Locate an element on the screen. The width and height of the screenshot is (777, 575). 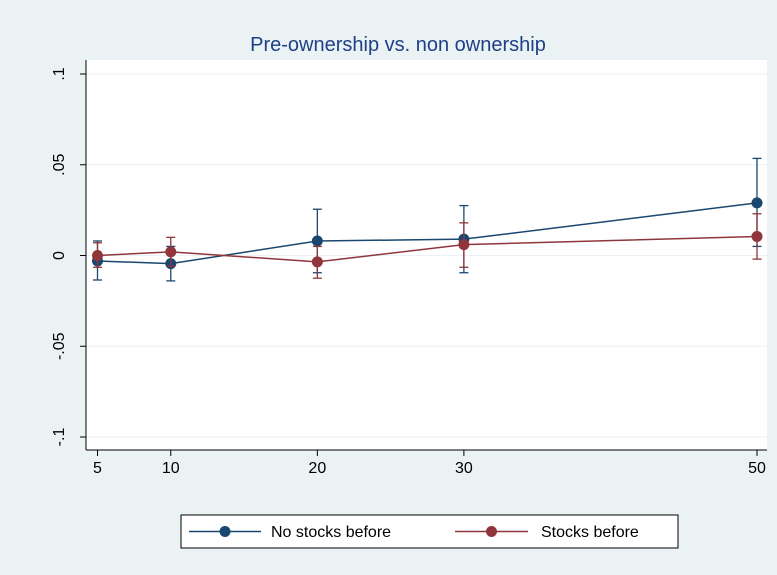
x-tick-label: 20 is located at coordinates (317, 468).